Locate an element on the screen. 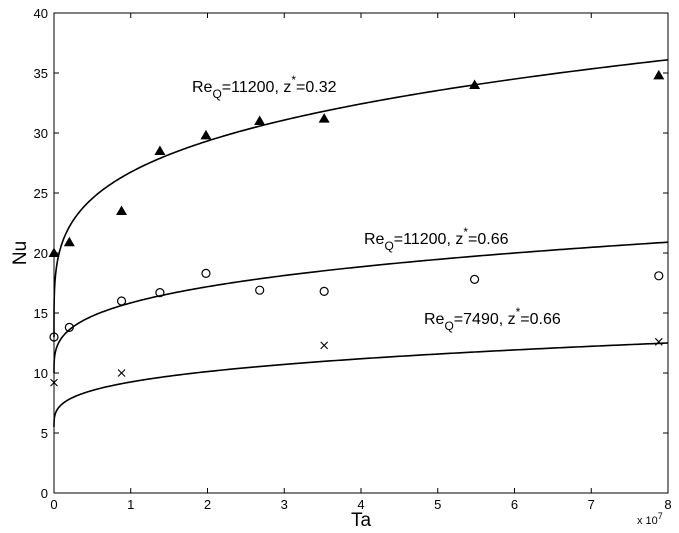 The image size is (679, 533). x-tick-label: 3 is located at coordinates (284, 504).